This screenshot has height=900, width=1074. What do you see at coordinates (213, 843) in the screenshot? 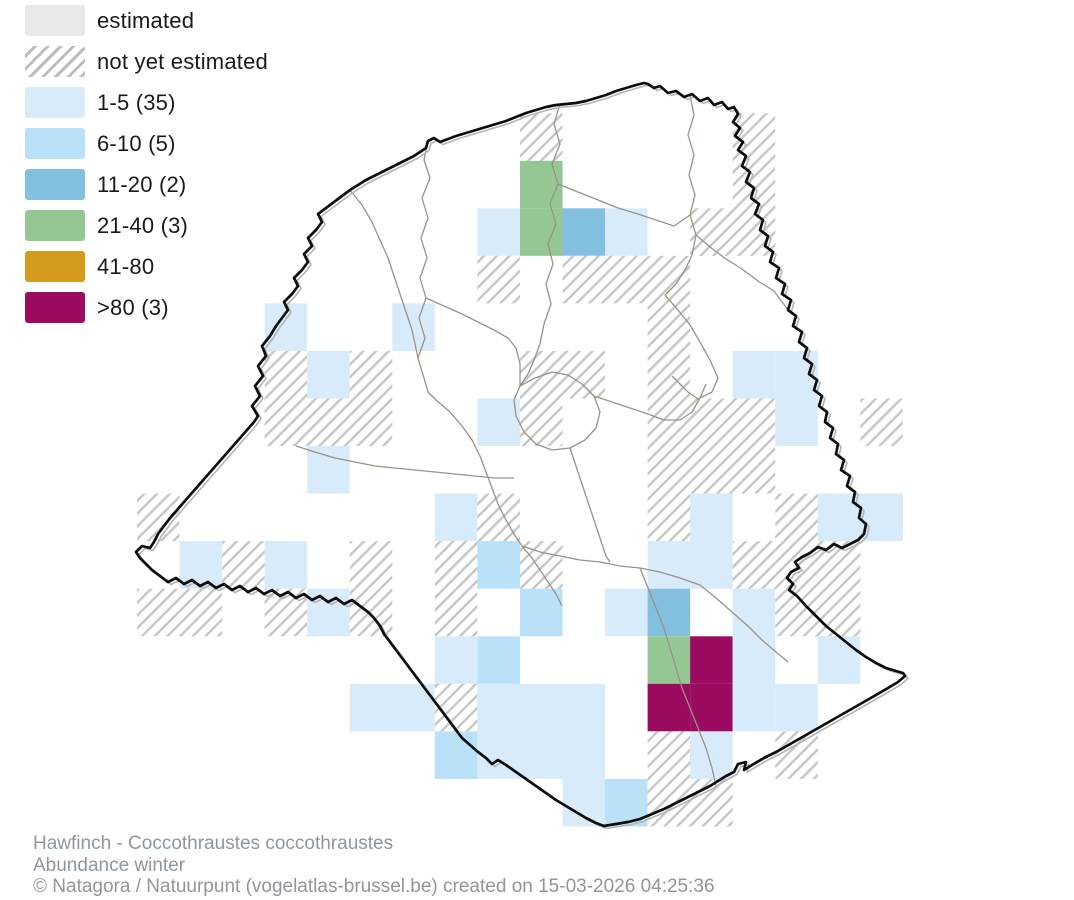
I see `species-title: Hawfinch - Coccothraustes coccothraustes` at bounding box center [213, 843].